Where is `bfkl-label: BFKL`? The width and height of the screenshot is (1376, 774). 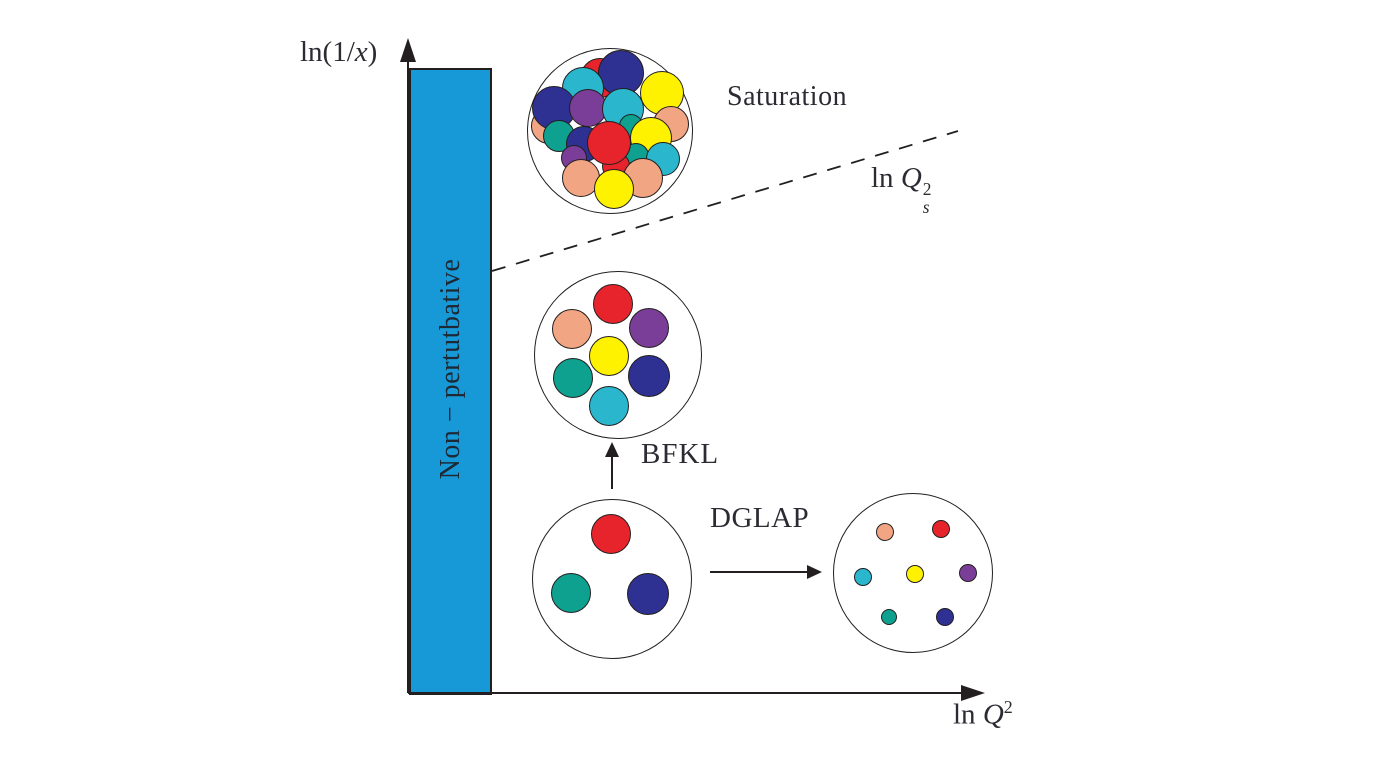 bfkl-label: BFKL is located at coordinates (680, 454).